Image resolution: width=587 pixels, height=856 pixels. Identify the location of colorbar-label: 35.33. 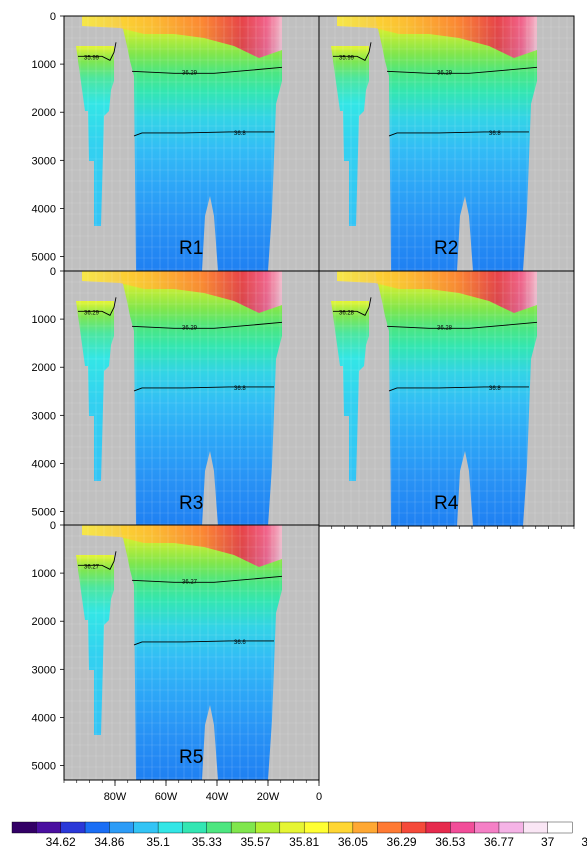
(207, 842).